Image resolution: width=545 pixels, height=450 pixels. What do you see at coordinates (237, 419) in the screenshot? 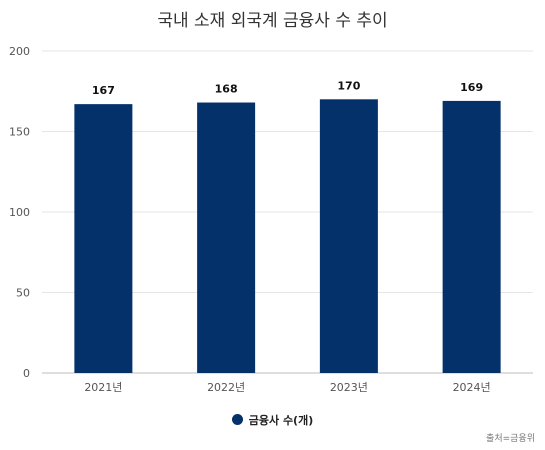
I see `legend-swatch` at bounding box center [237, 419].